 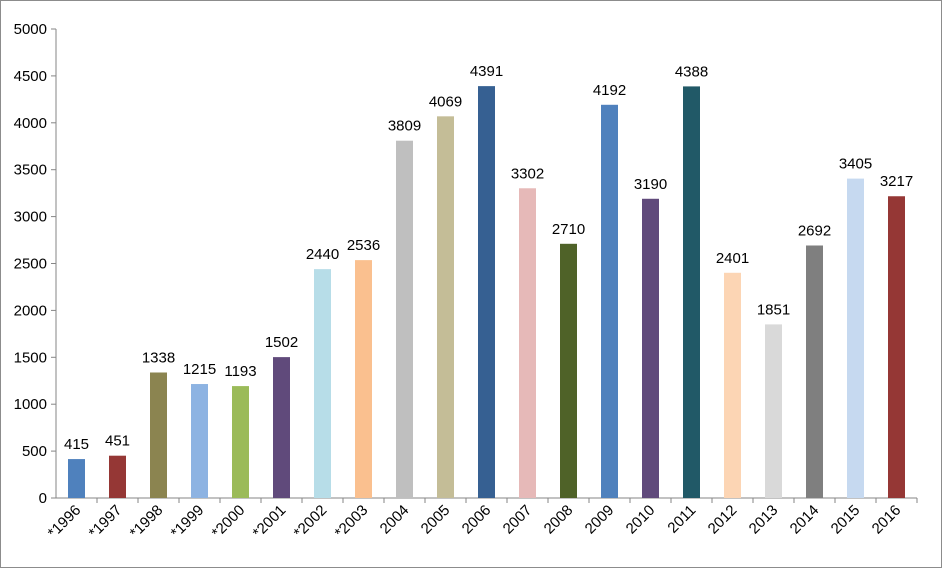 I want to click on x-tick-label: 2015, so click(x=846, y=520).